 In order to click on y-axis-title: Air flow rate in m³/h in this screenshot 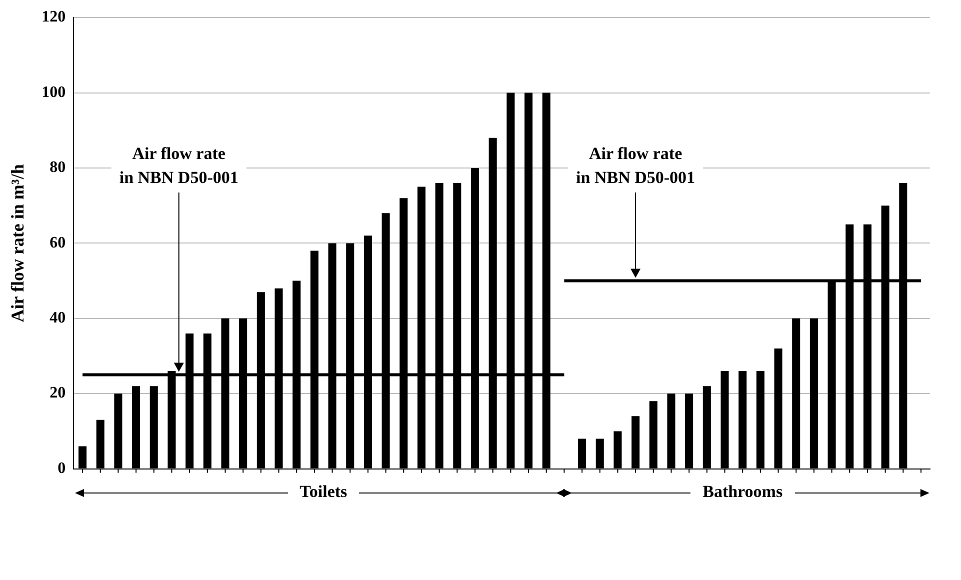, I will do `click(17, 243)`.